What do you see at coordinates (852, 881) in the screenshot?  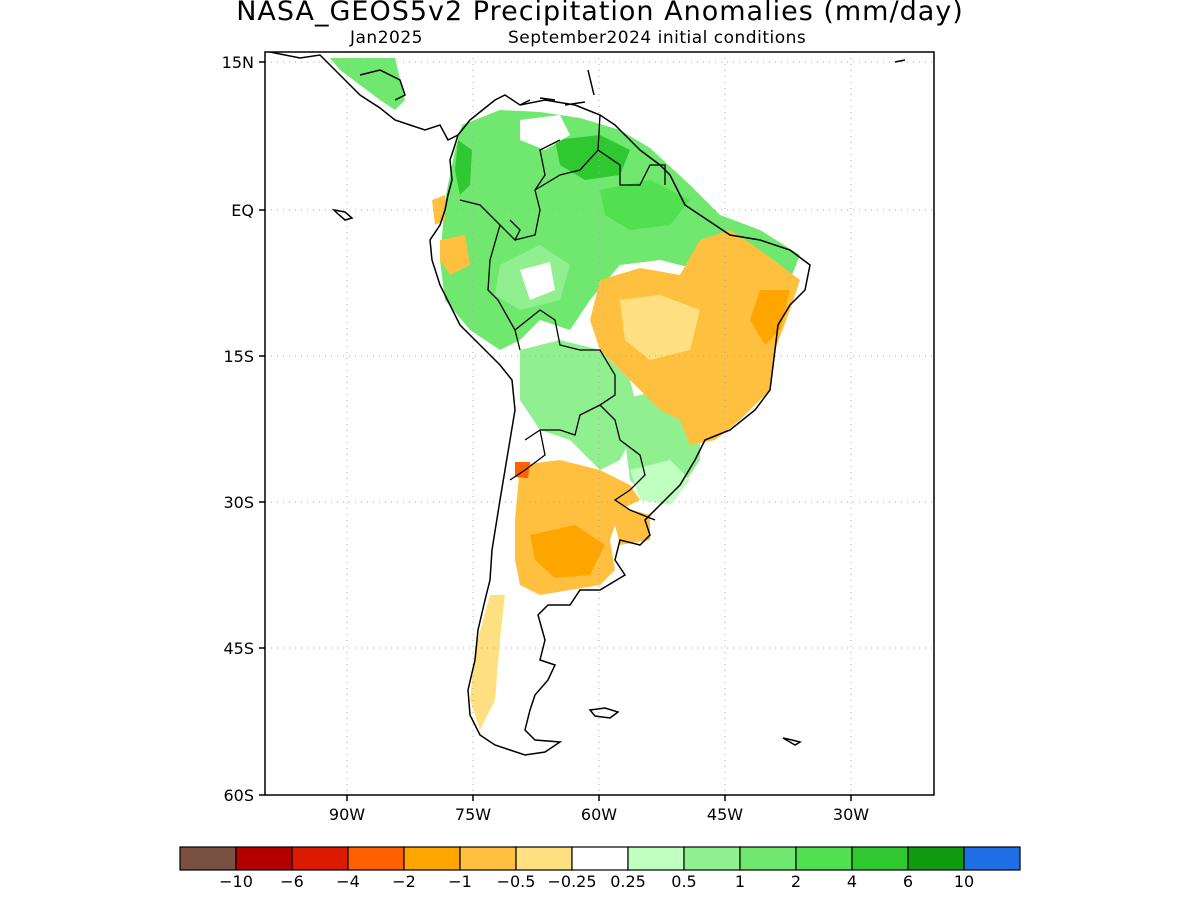 I see `colorbar-label: 4` at bounding box center [852, 881].